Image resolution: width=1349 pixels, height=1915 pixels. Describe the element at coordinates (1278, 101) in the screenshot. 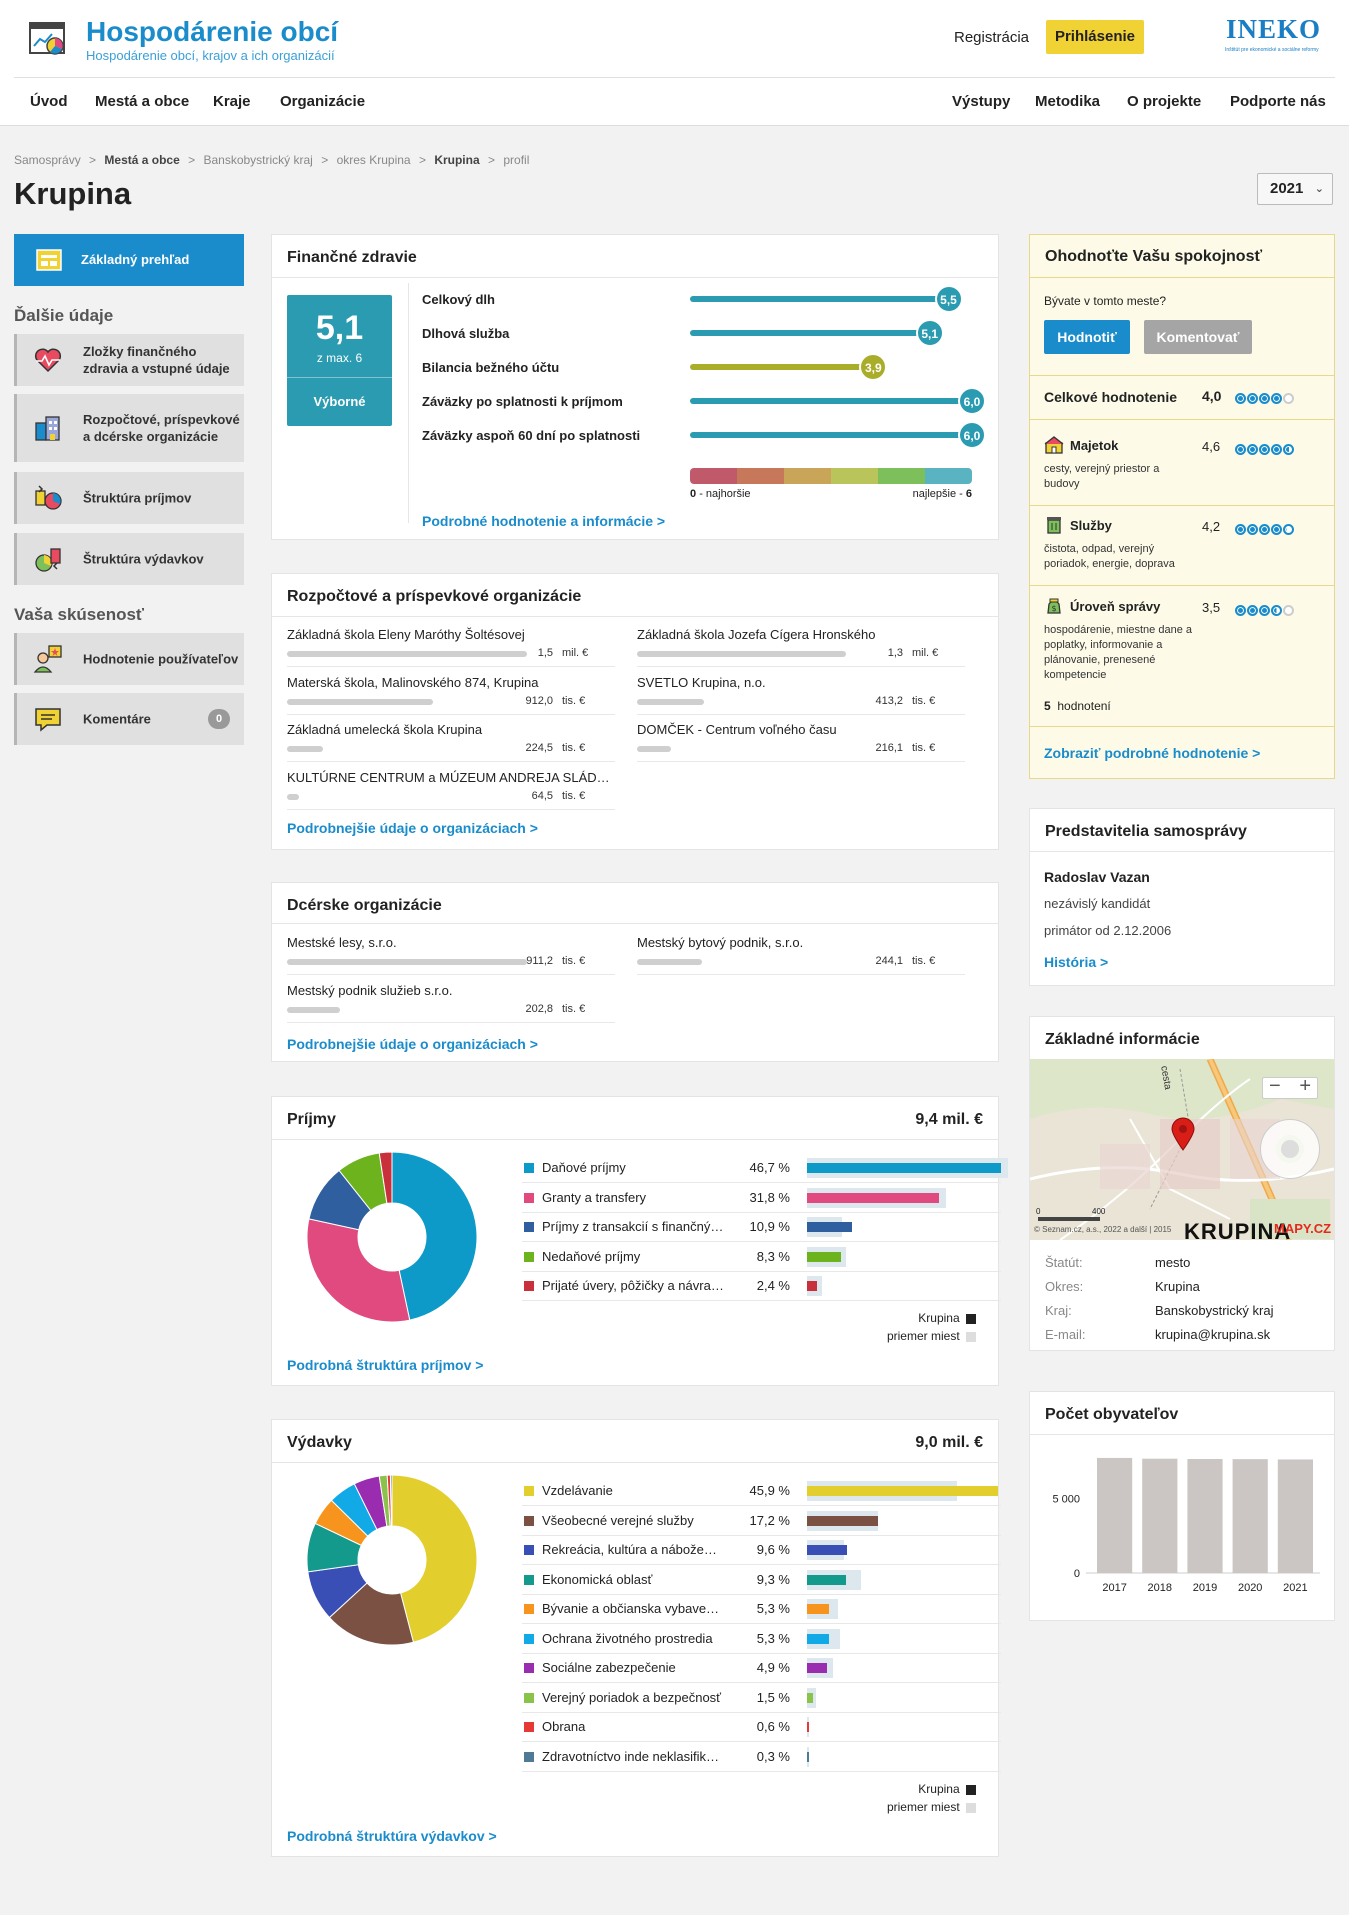

I see `nav-podporte-nas: Podporte nás` at that location.